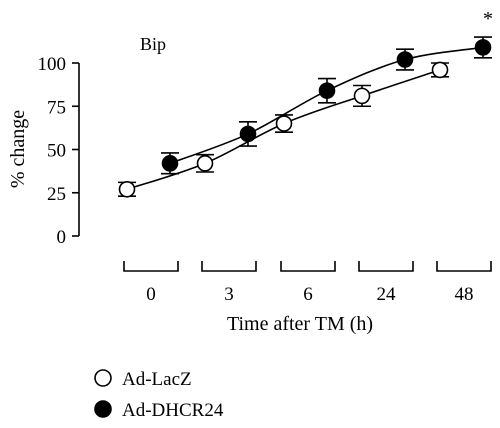 This screenshot has width=500, height=428. Describe the element at coordinates (157, 379) in the screenshot. I see `legend-label-ad-lacz: Ad-LacZ` at that location.